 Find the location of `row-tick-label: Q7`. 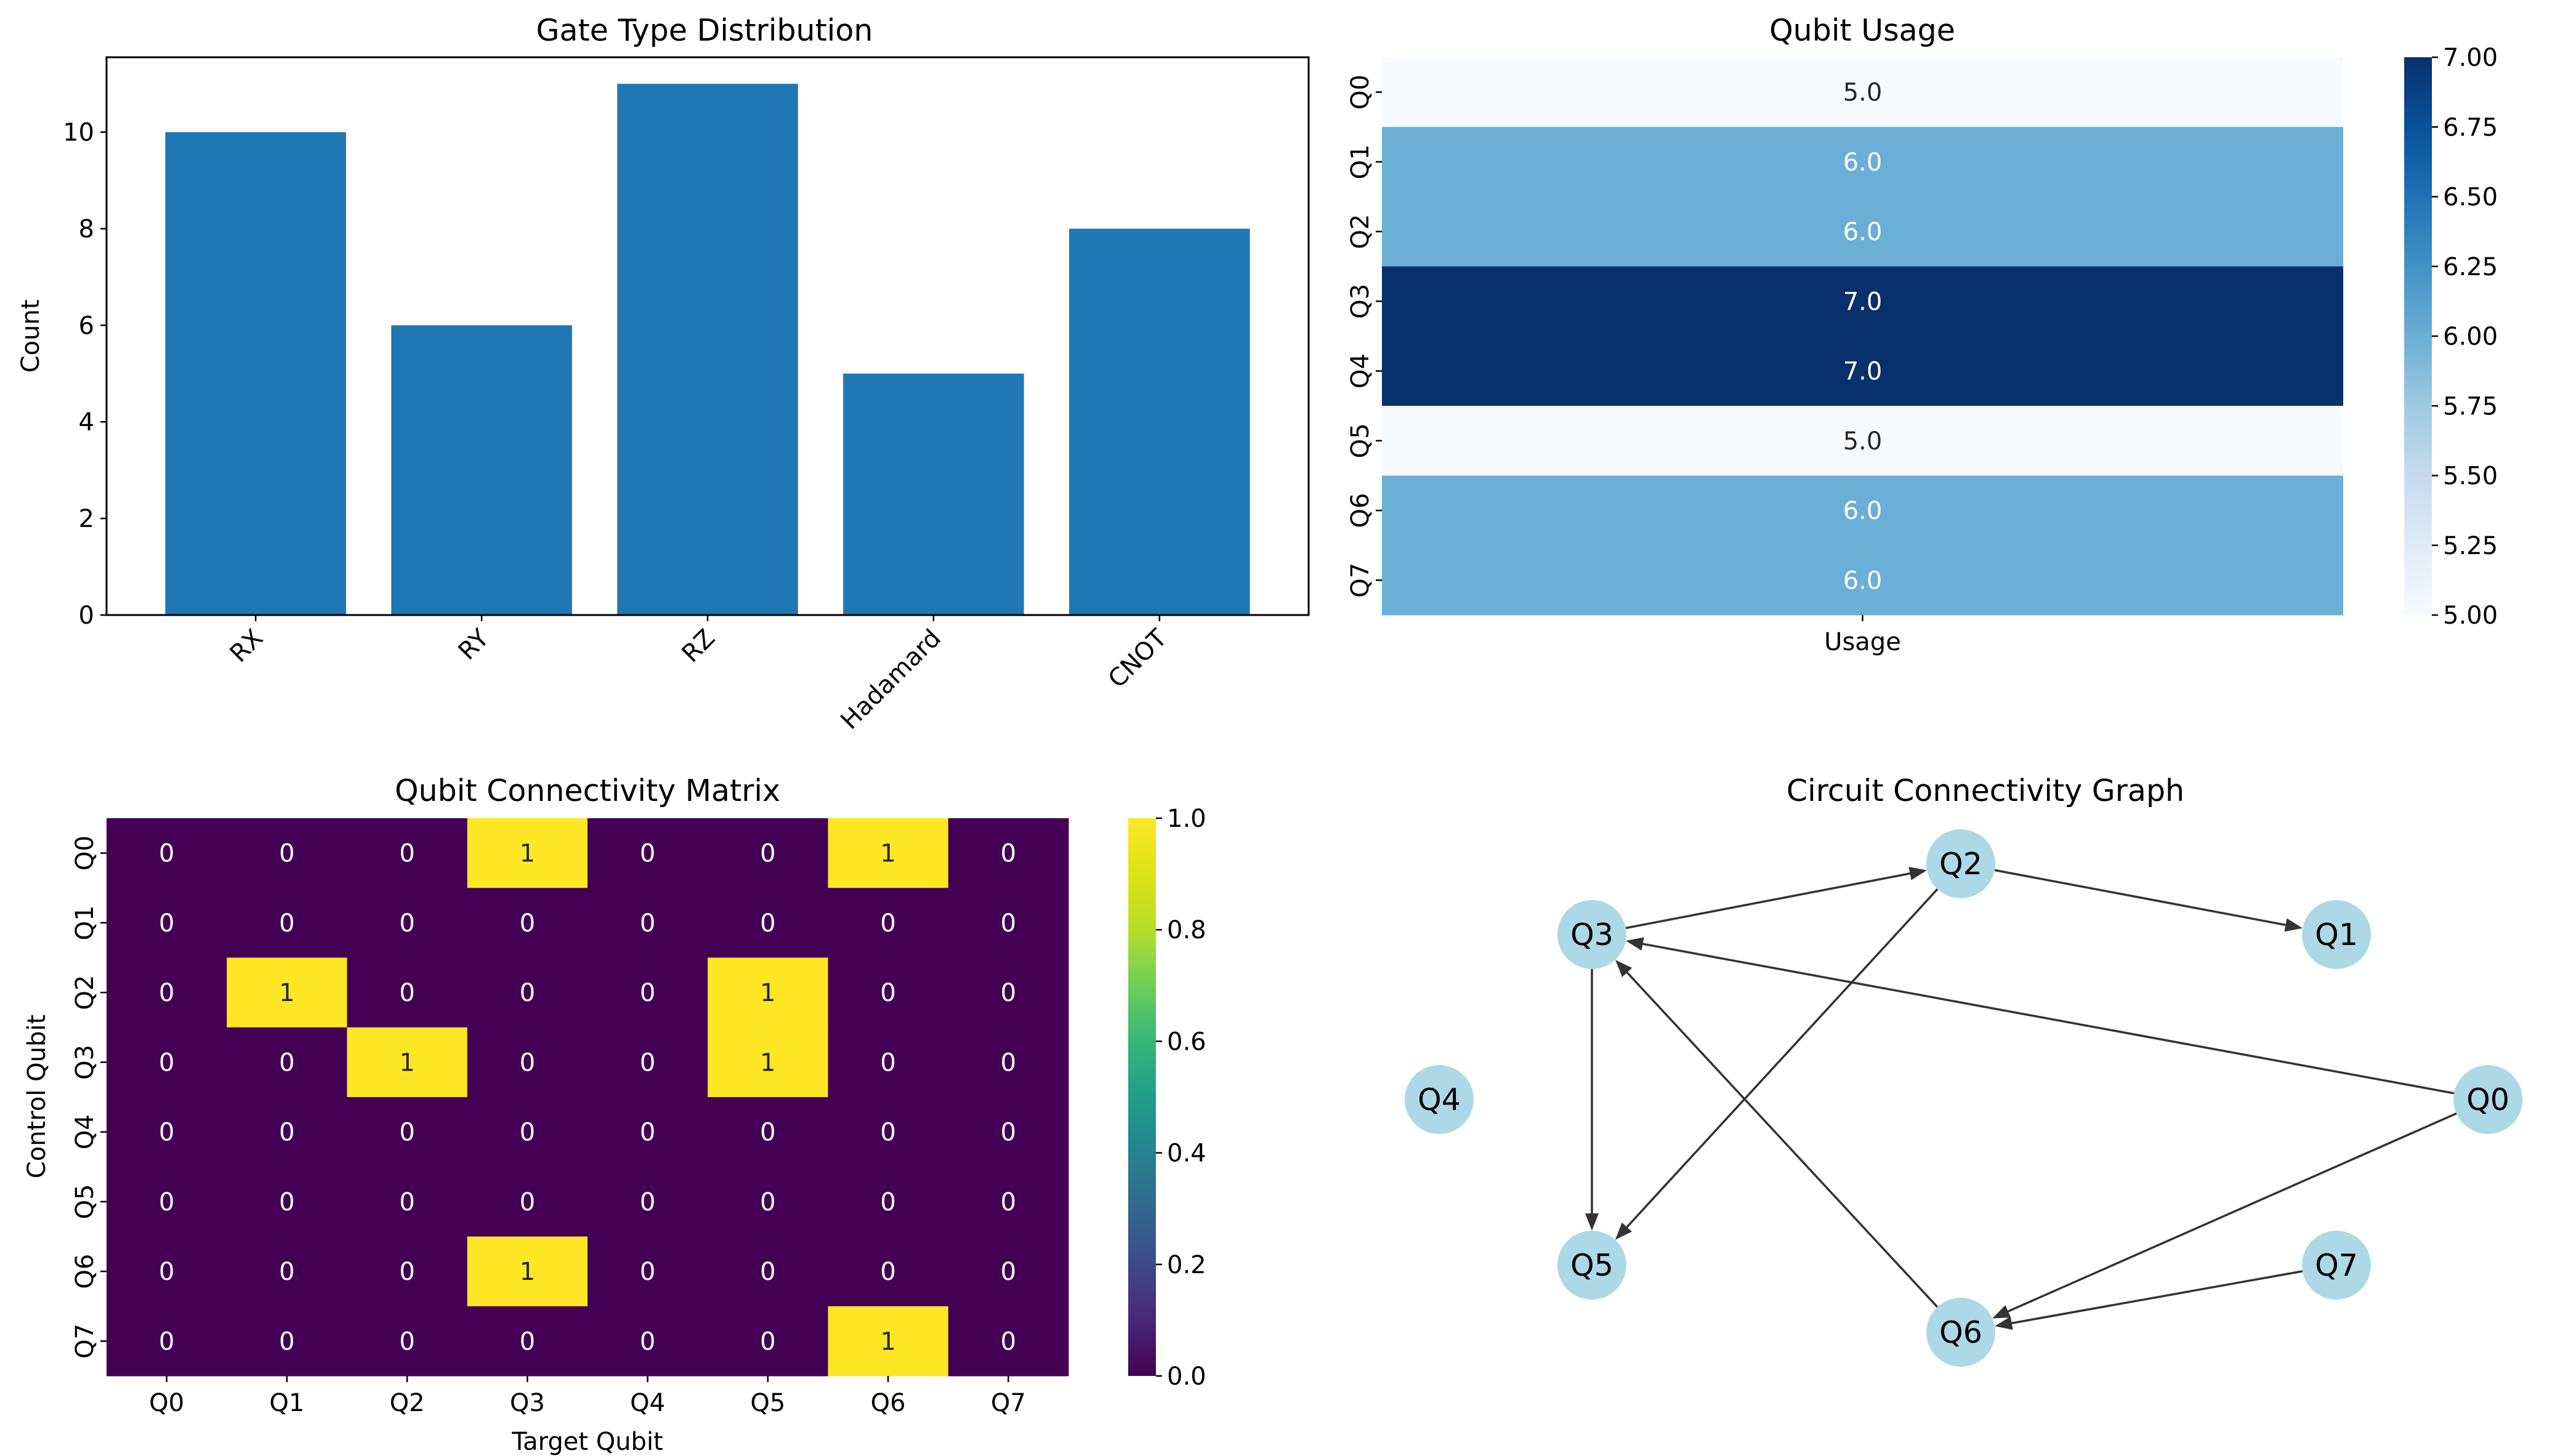

row-tick-label: Q7 is located at coordinates (1360, 580).